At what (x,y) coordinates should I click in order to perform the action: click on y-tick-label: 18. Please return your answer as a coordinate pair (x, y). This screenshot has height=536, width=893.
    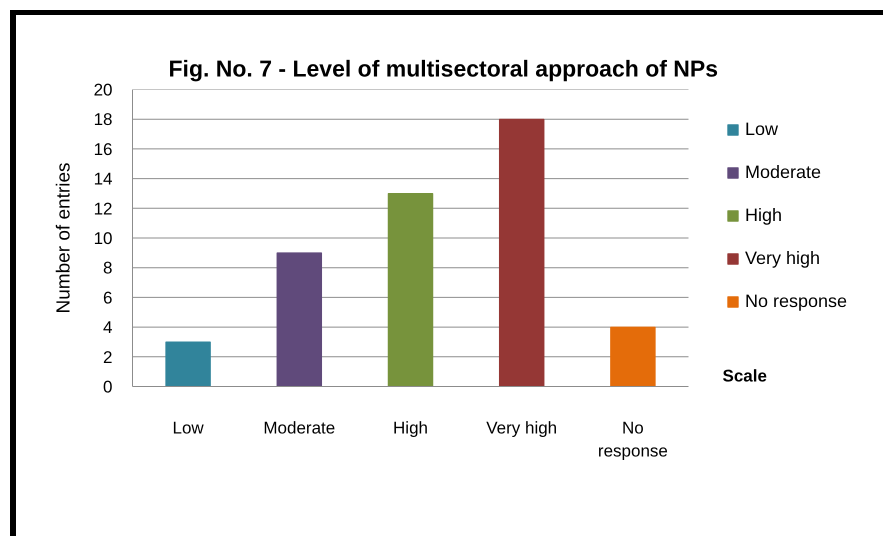
    Looking at the image, I should click on (103, 120).